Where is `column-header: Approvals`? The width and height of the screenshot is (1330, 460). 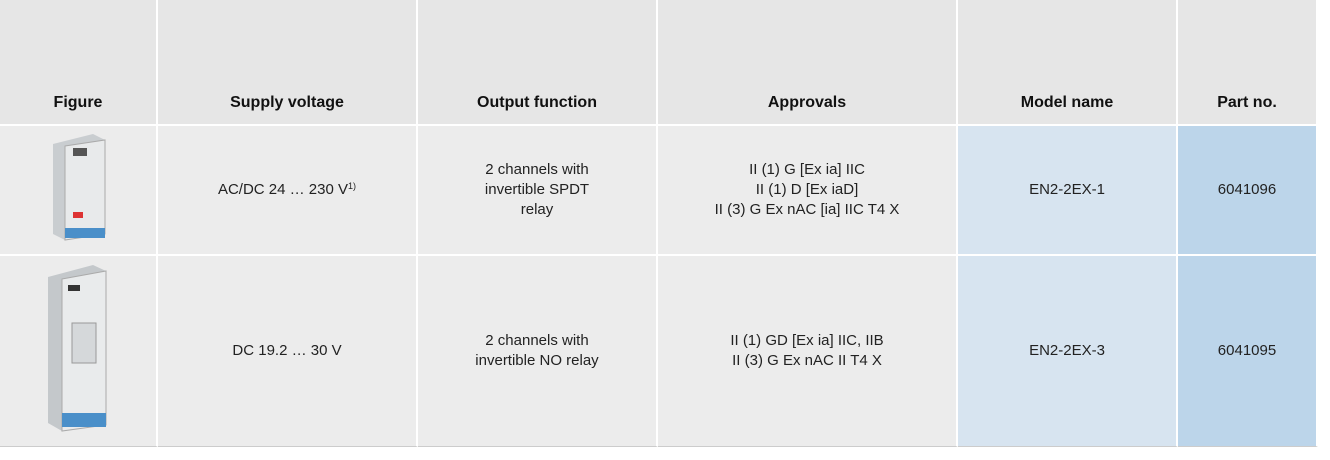
column-header: Approvals is located at coordinates (808, 63).